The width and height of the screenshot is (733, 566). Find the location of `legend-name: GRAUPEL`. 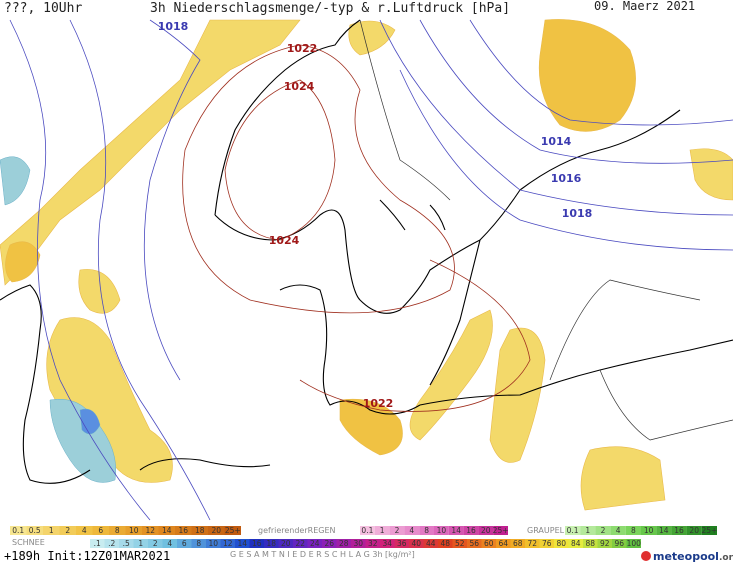

legend-name: GRAUPEL is located at coordinates (546, 530).